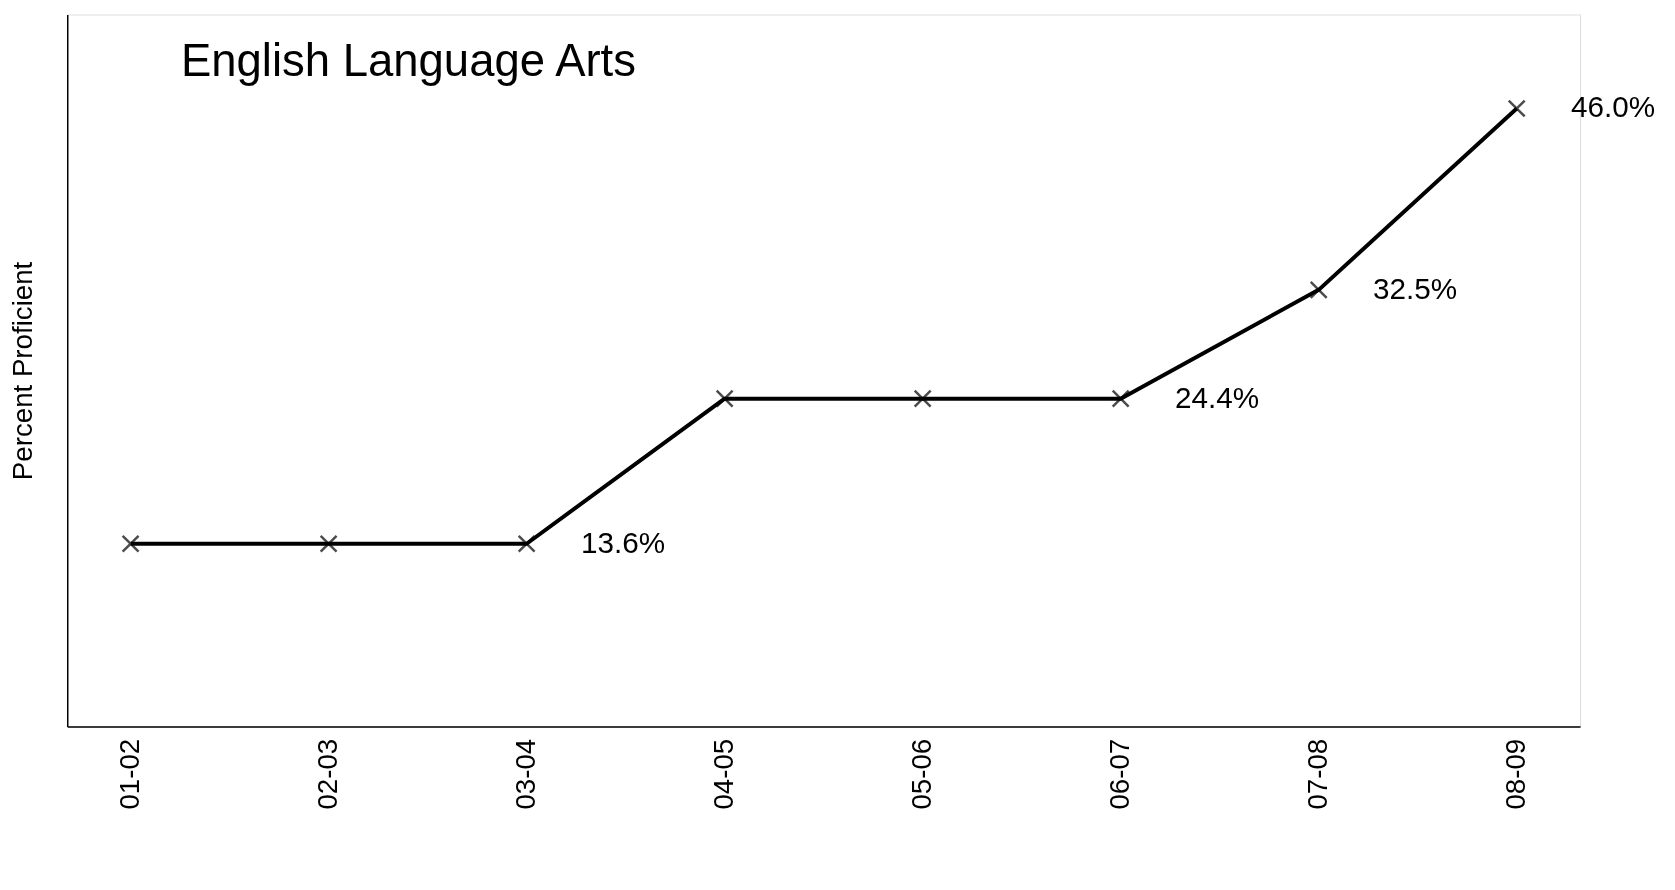 This screenshot has height=890, width=1675. Describe the element at coordinates (724, 774) in the screenshot. I see `x-tick-label: 04-05` at that location.